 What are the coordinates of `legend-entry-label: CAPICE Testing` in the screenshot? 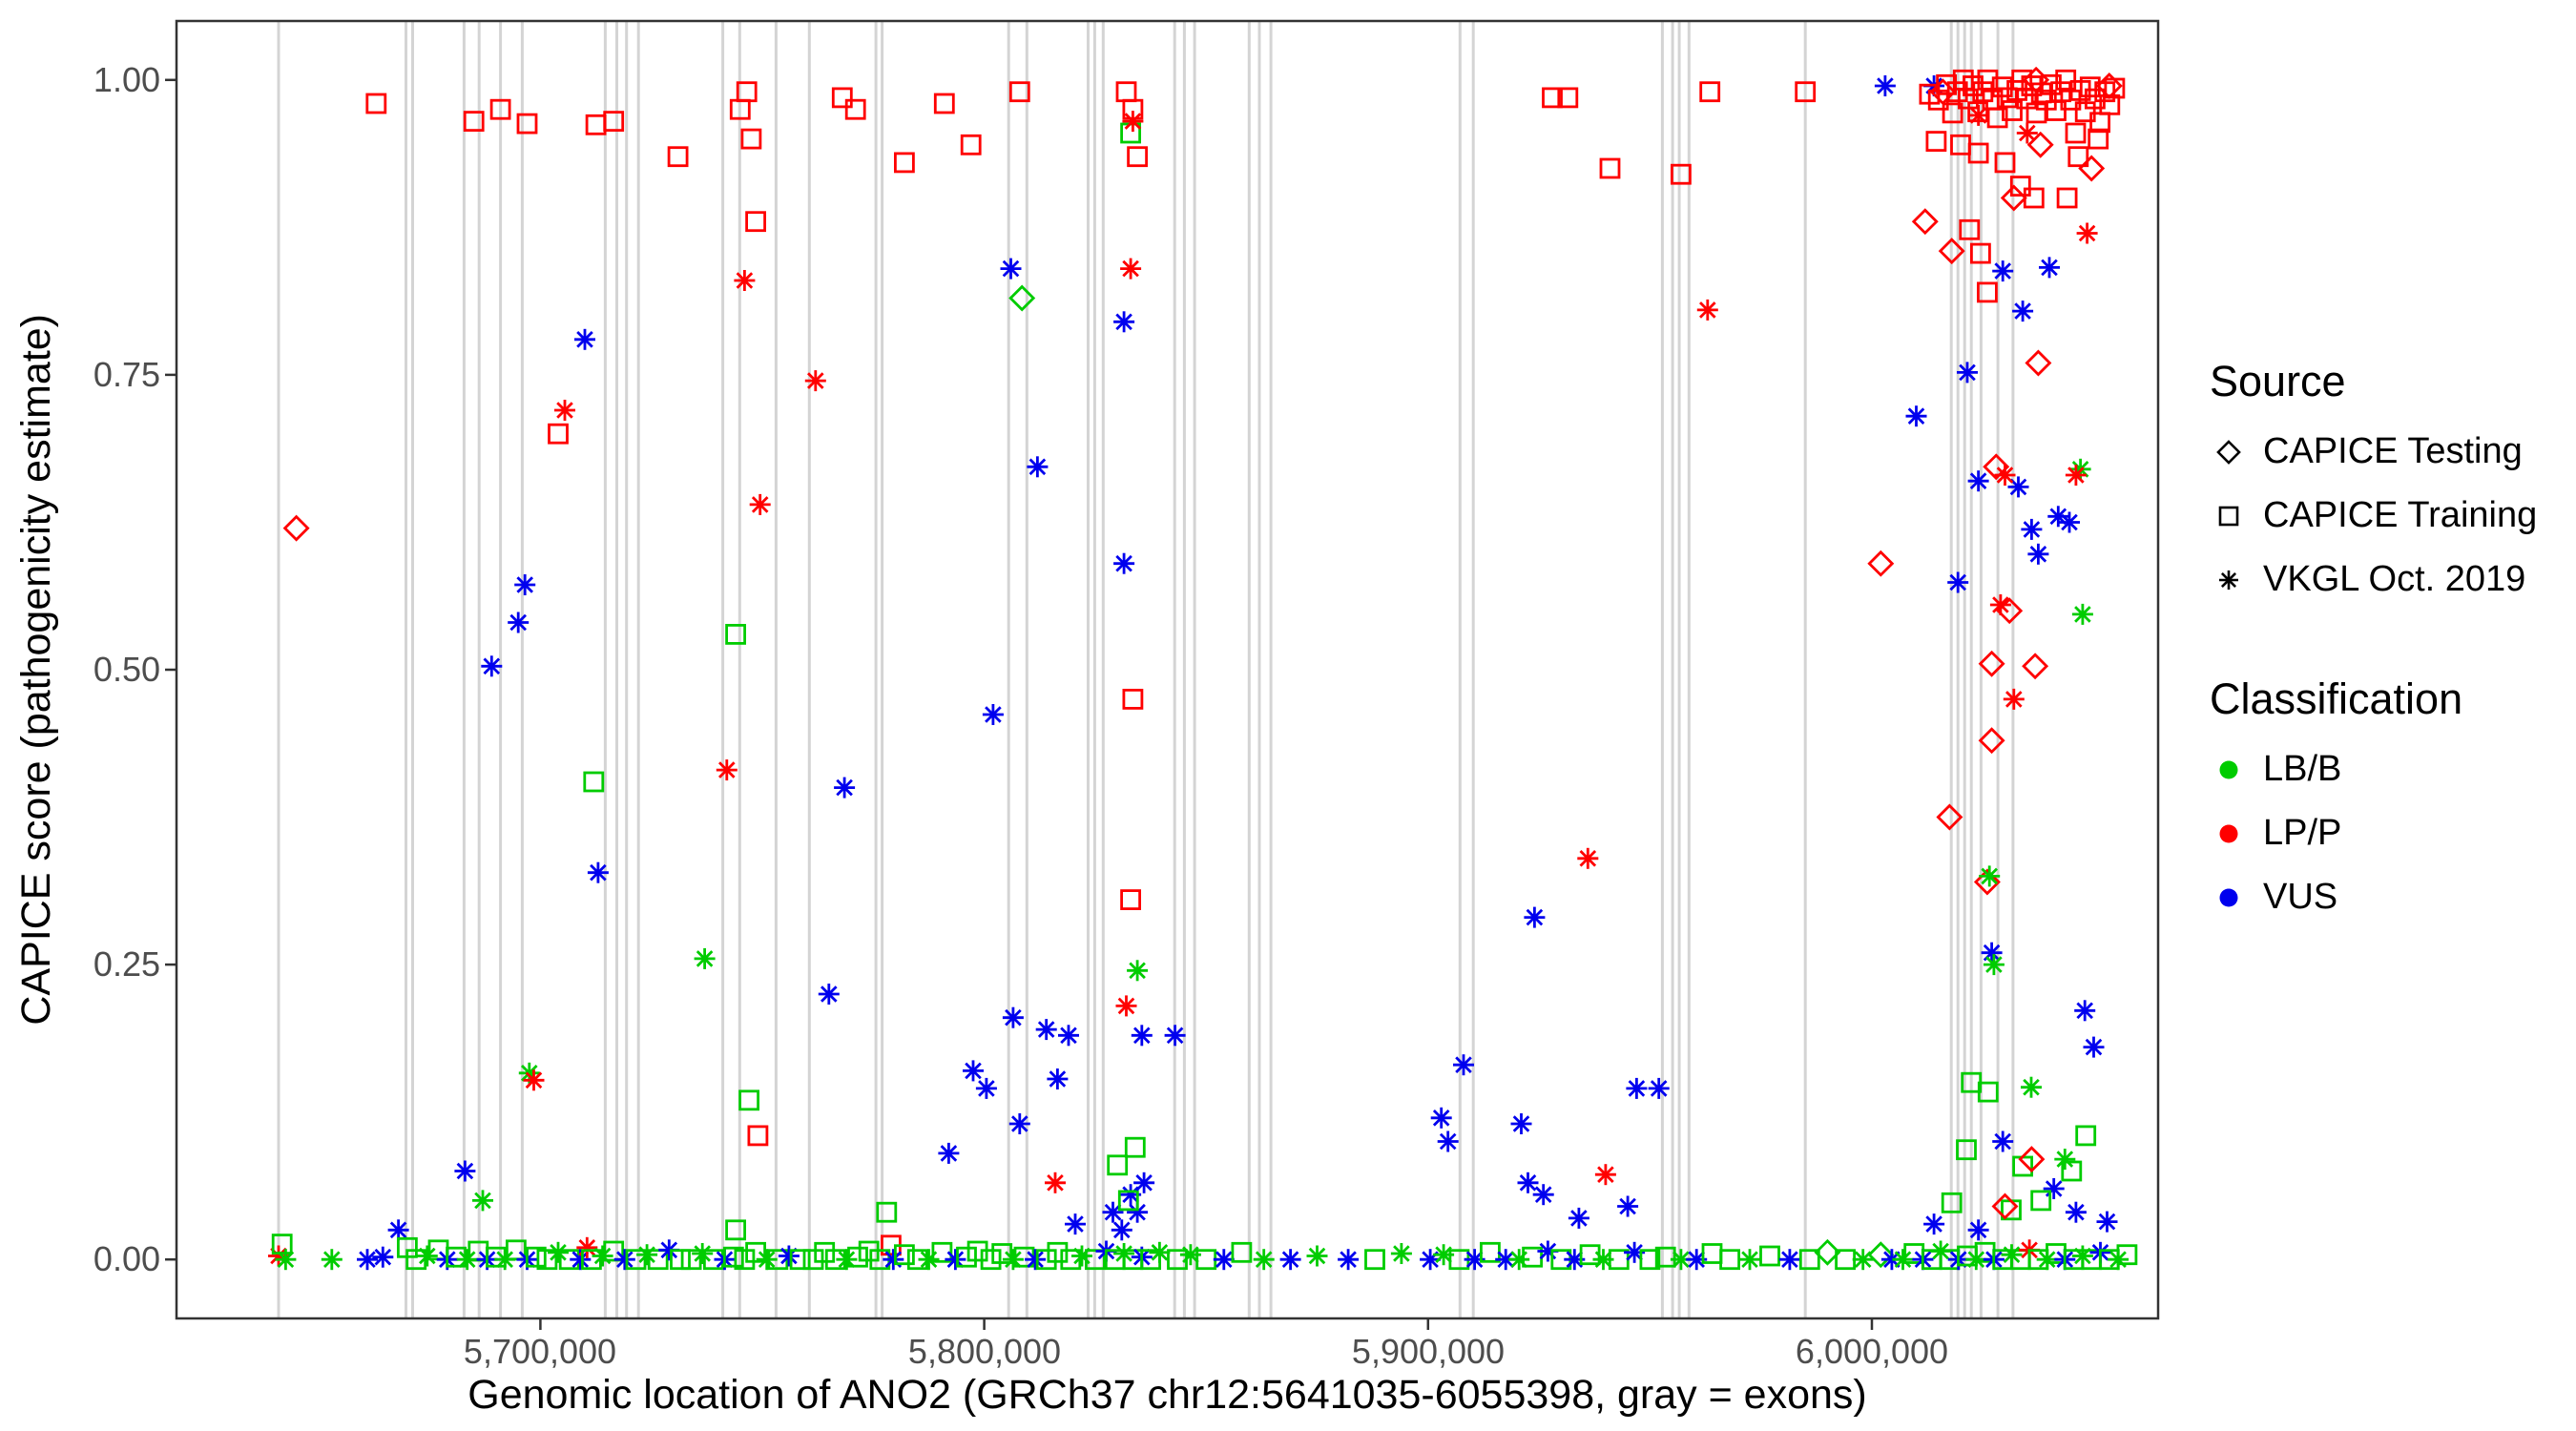 It's located at (2393, 451).